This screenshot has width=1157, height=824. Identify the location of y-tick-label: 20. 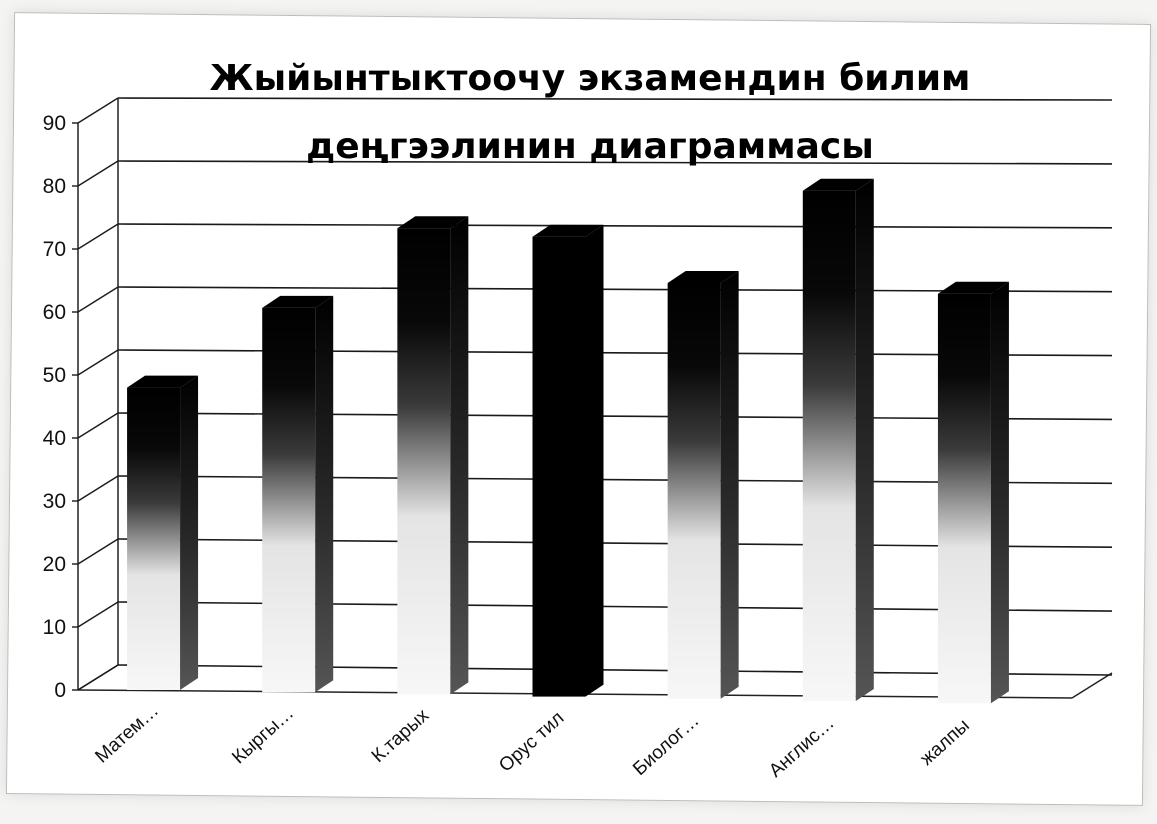
(54, 564).